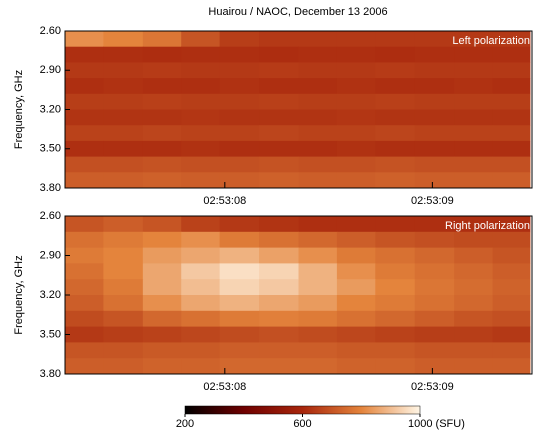 This screenshot has height=434, width=539. Describe the element at coordinates (224, 387) in the screenshot. I see `x-tick-label: 02:53:08` at that location.